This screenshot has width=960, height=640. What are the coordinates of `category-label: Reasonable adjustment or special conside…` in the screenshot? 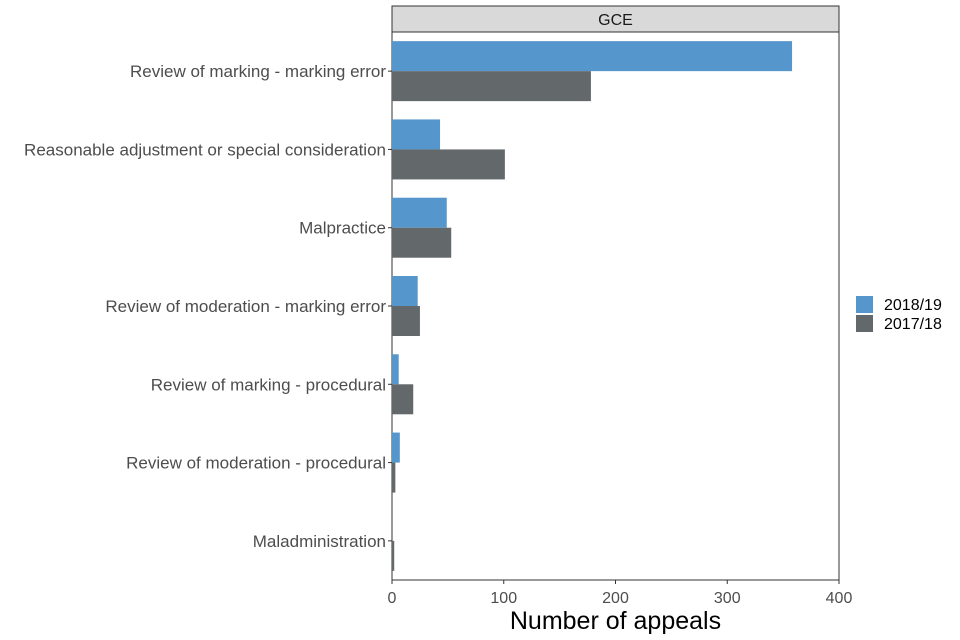 It's located at (205, 149).